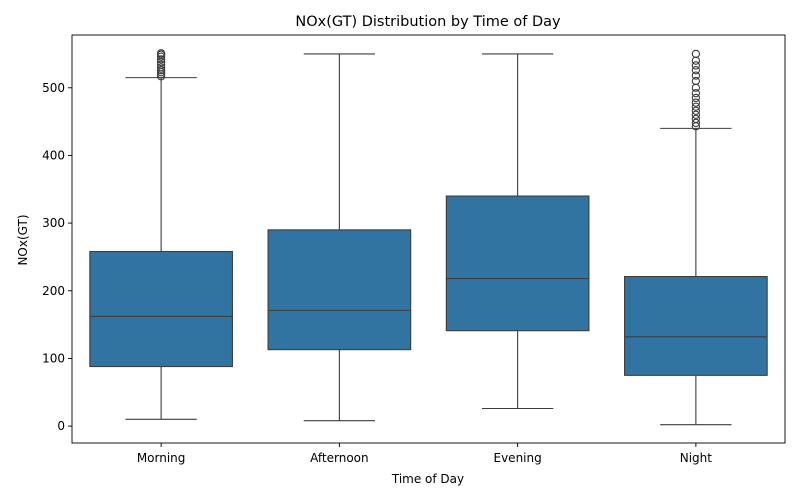  Describe the element at coordinates (339, 290) in the screenshot. I see `box-afternoon` at that location.